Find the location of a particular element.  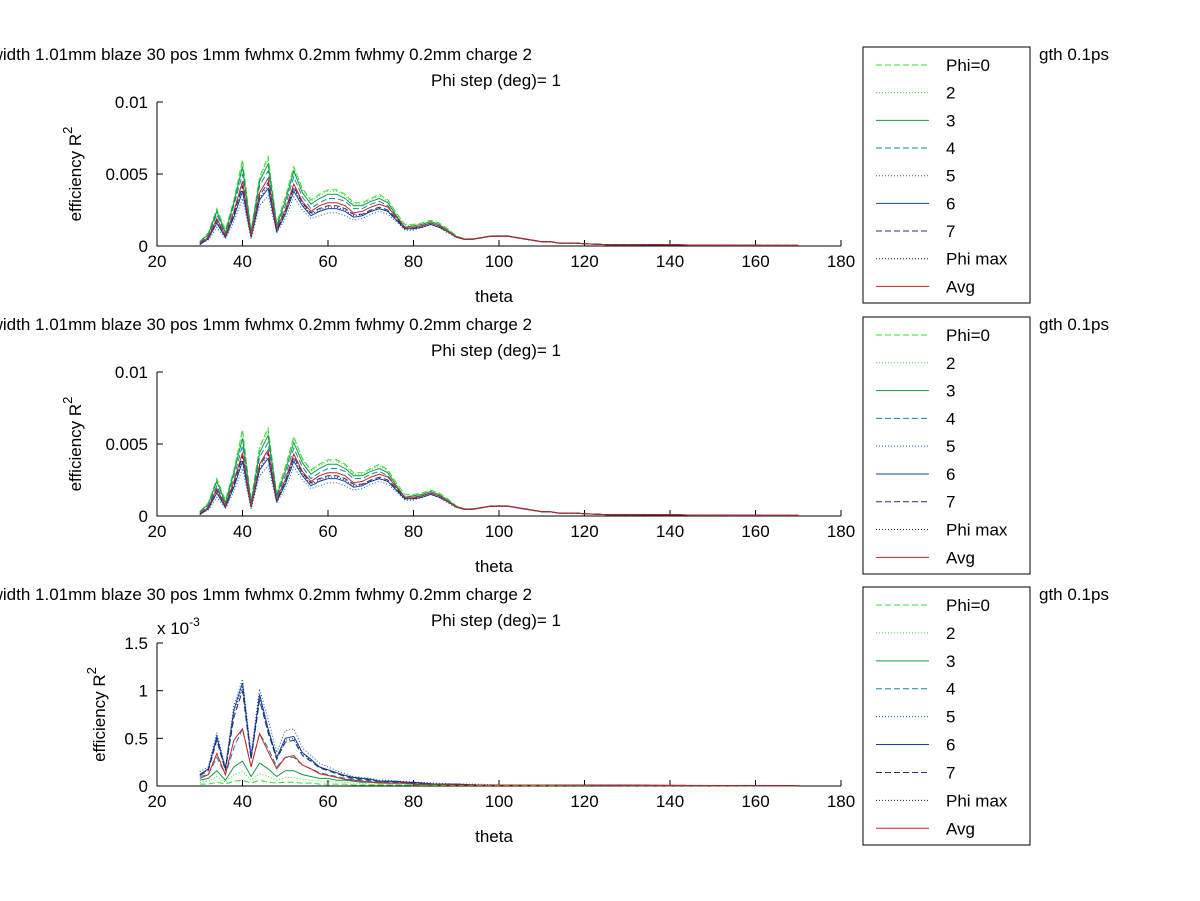

legend-box is located at coordinates (946, 175).